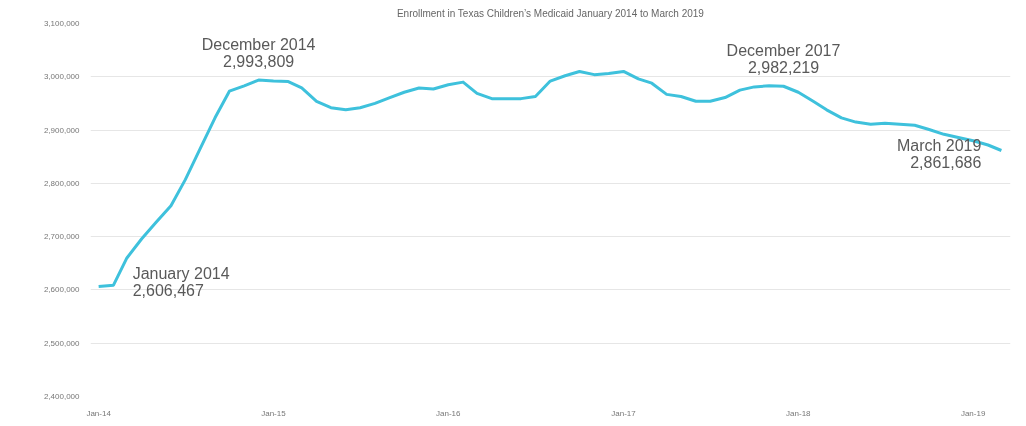  I want to click on x-tick-label: Jan-17, so click(624, 413).